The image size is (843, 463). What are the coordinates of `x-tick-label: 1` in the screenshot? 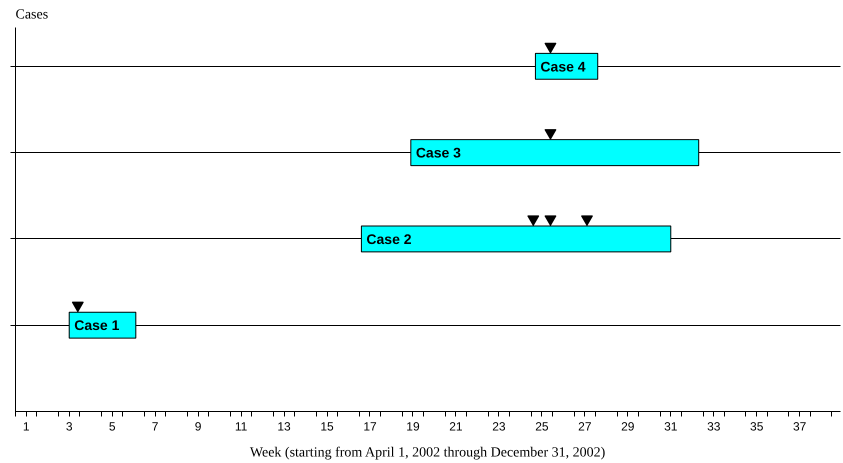 It's located at (26, 427).